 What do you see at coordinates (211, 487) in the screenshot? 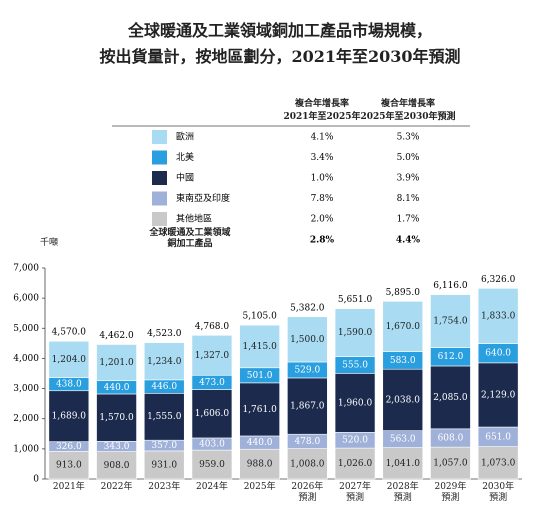
I see `x-tick-label: 2024年` at bounding box center [211, 487].